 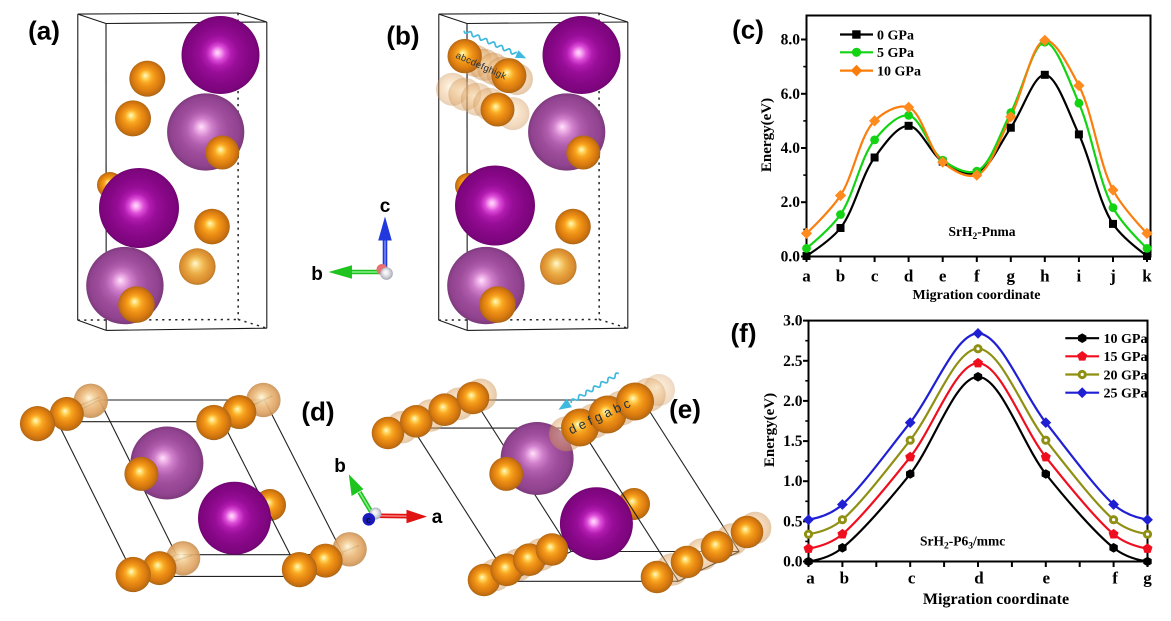 I want to click on svg-text: 3.0, so click(x=793, y=321).